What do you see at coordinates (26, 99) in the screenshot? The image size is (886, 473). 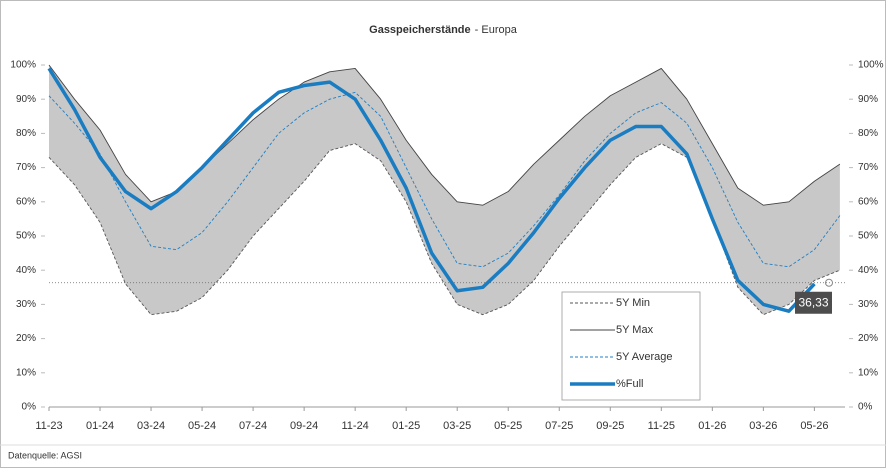 I see `y-tick-label: 90%` at bounding box center [26, 99].